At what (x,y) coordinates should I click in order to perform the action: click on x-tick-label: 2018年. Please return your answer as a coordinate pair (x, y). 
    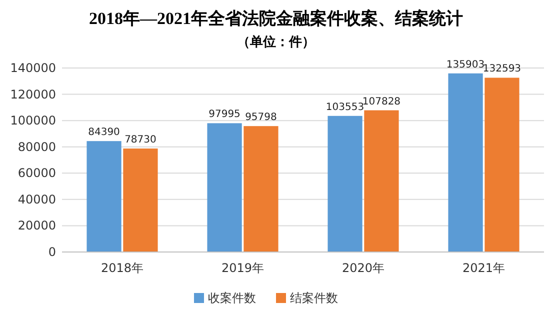
    Looking at the image, I should click on (122, 268).